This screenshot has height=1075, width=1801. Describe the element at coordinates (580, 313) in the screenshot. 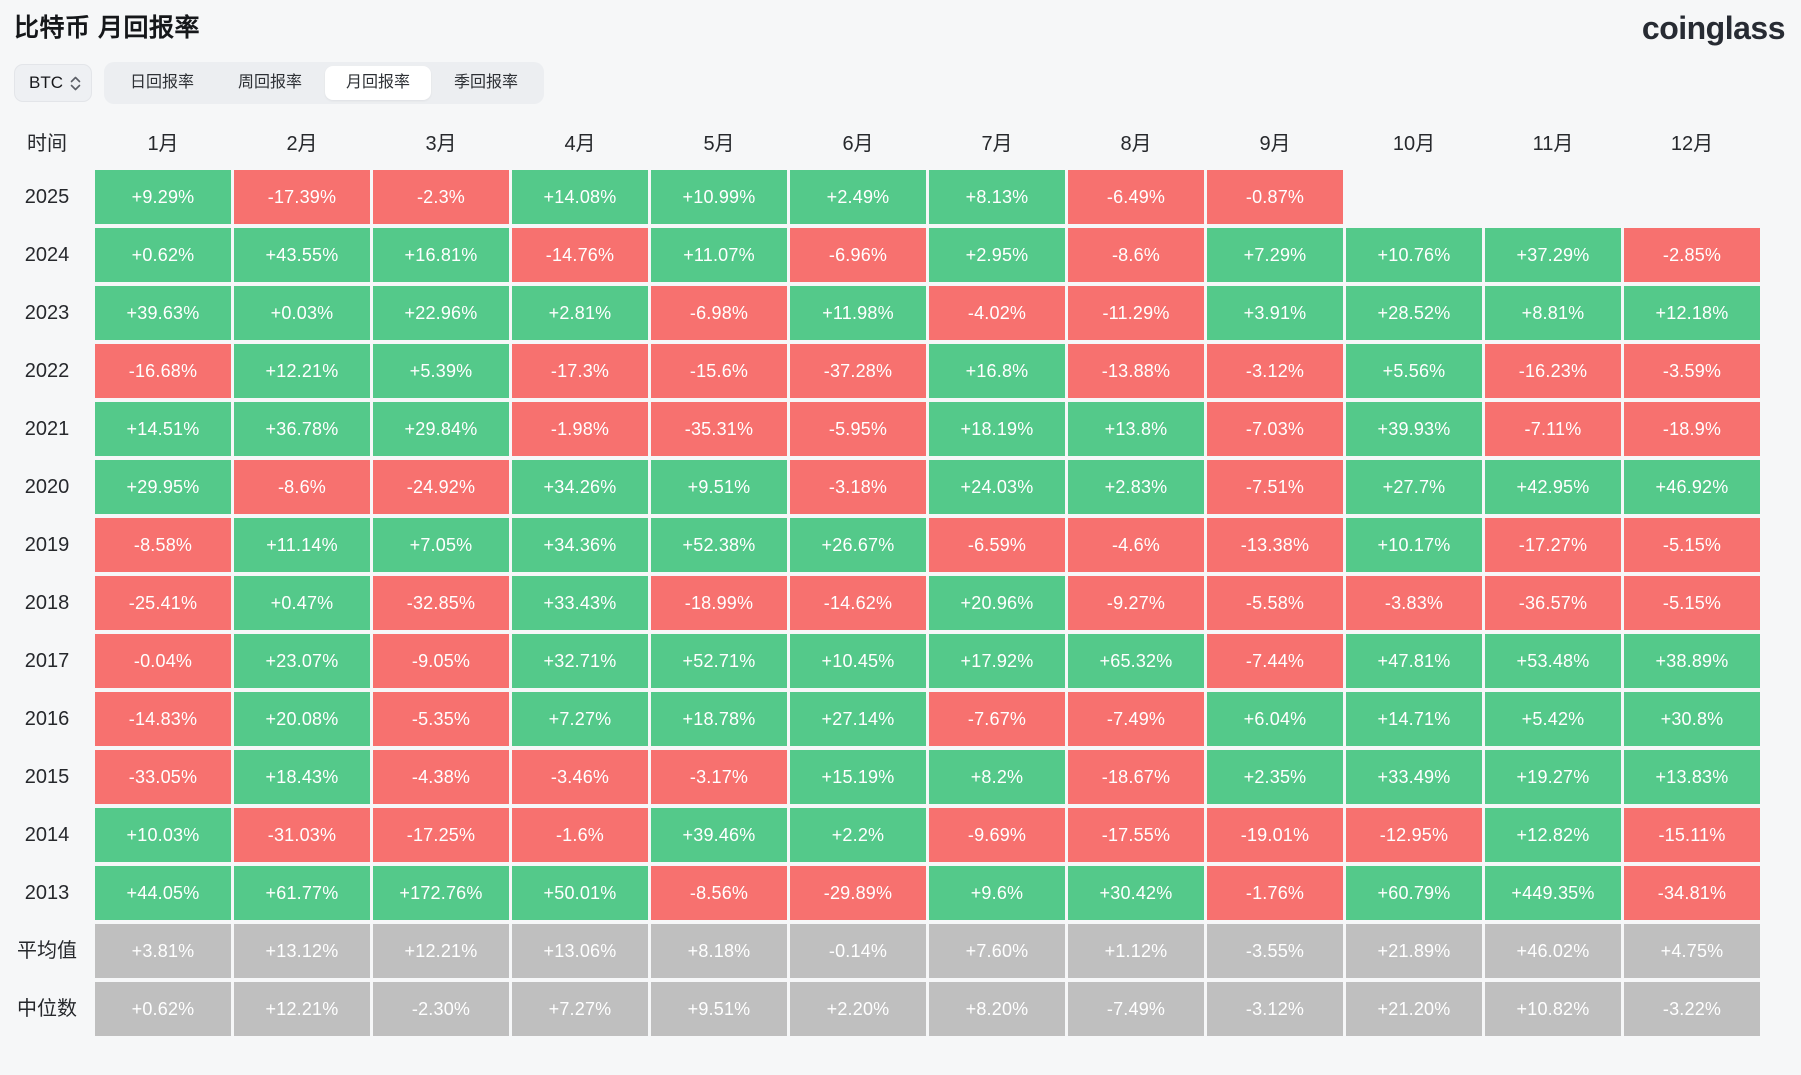

I see `return-cell: +2.81%` at that location.